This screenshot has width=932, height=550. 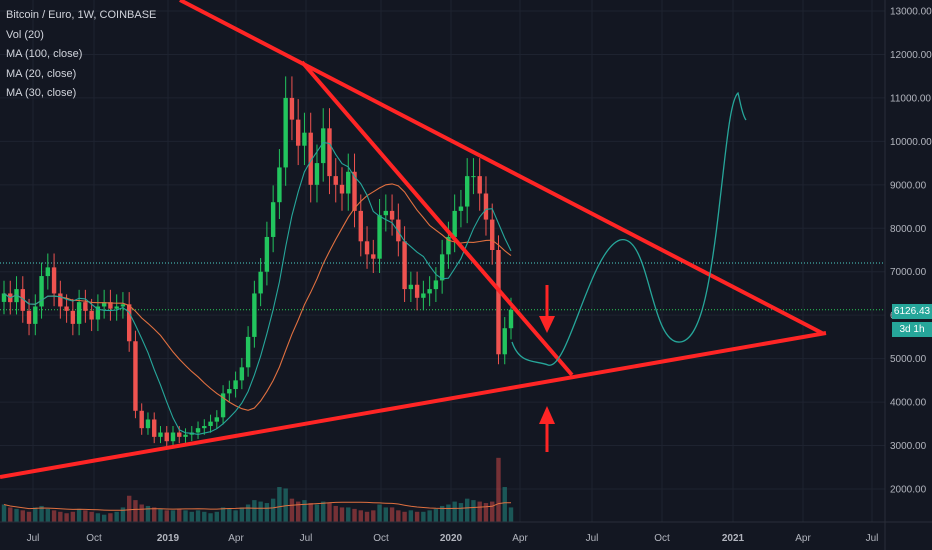 I want to click on volume-bars, so click(x=257, y=489).